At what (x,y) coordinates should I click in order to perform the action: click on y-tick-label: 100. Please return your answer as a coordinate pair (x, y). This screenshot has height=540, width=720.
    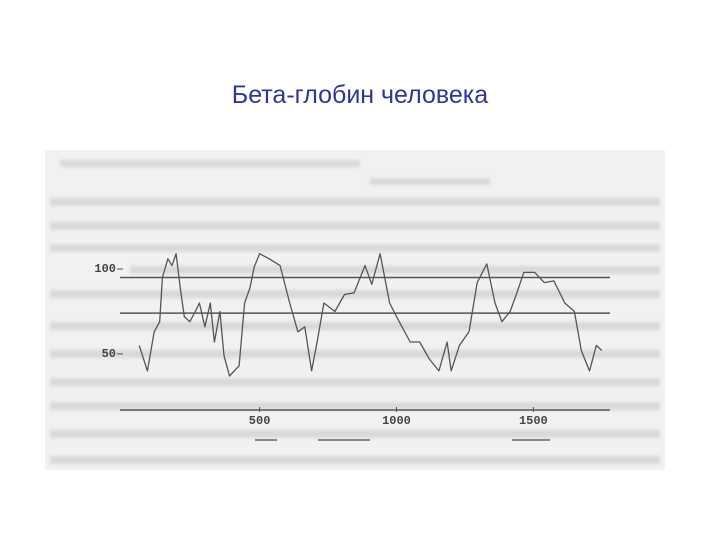
    Looking at the image, I should click on (105, 269).